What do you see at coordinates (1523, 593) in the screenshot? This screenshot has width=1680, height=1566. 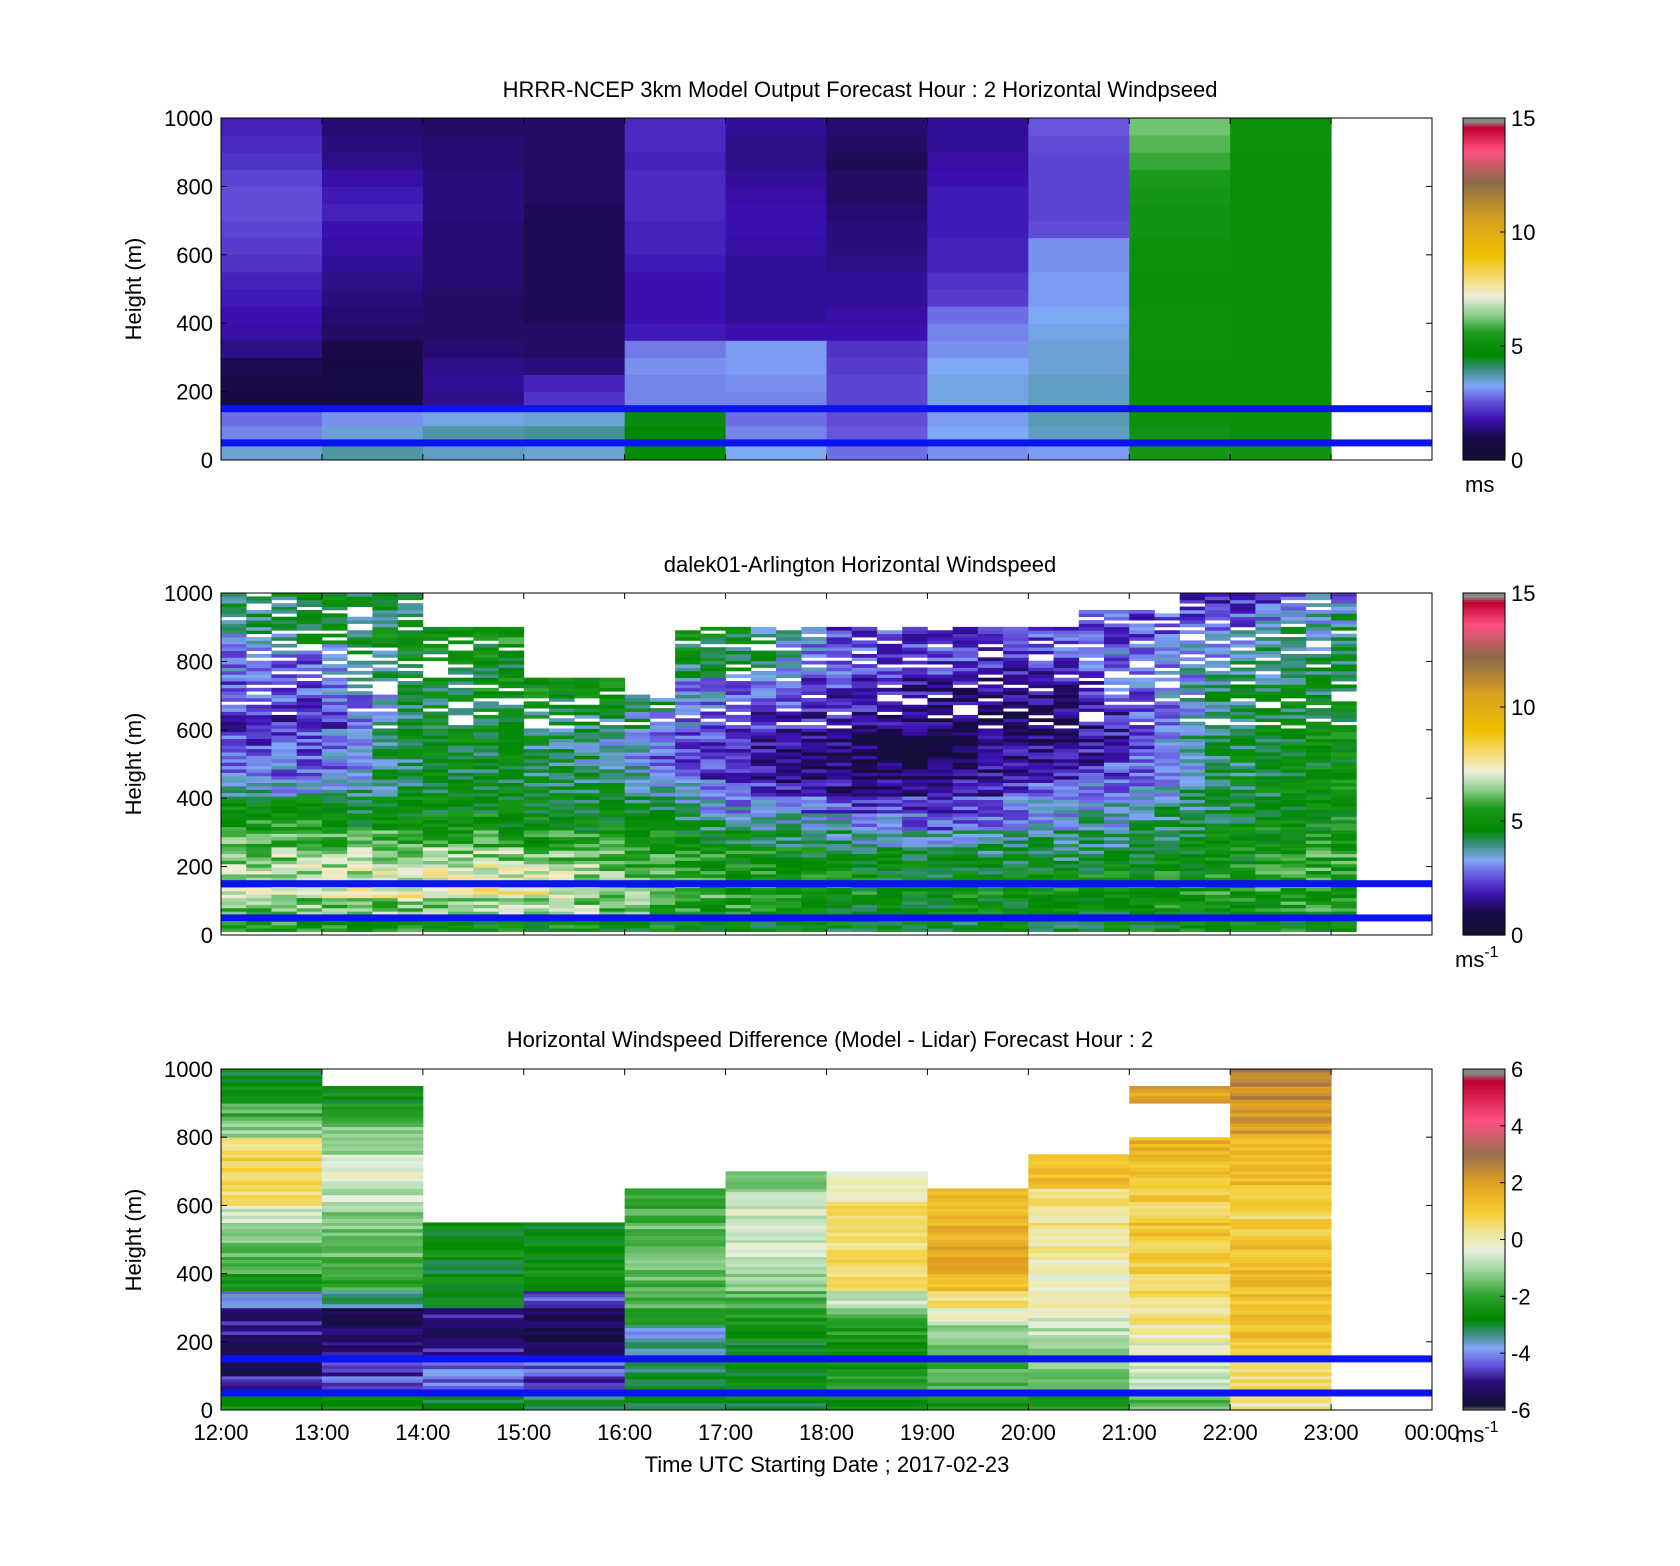 I see `colorbar-tick-label: 15` at bounding box center [1523, 593].